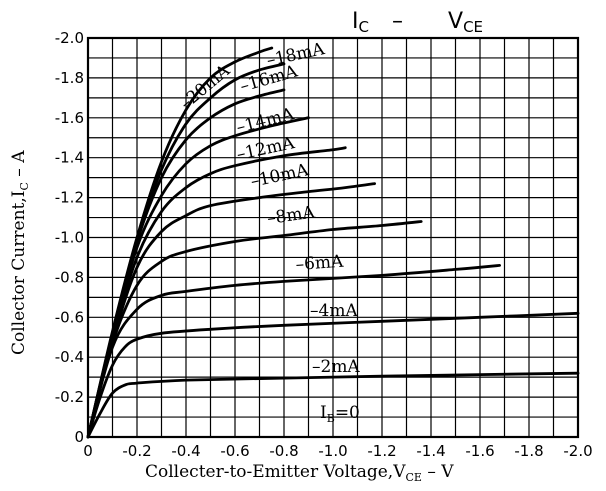 The width and height of the screenshot is (606, 491). What do you see at coordinates (88, 451) in the screenshot?
I see `x-tick-label: 0` at bounding box center [88, 451].